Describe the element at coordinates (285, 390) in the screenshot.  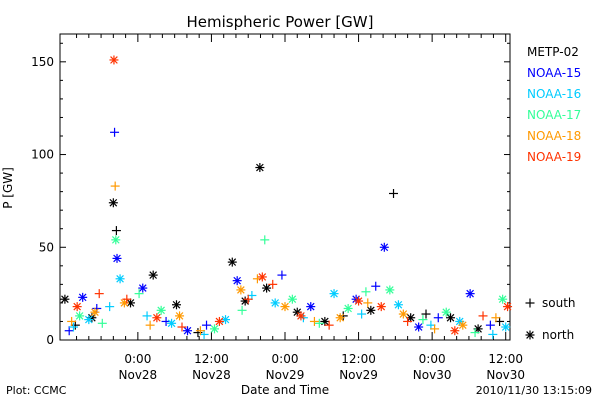
I see `x-axis-label: Date and Time` at that location.